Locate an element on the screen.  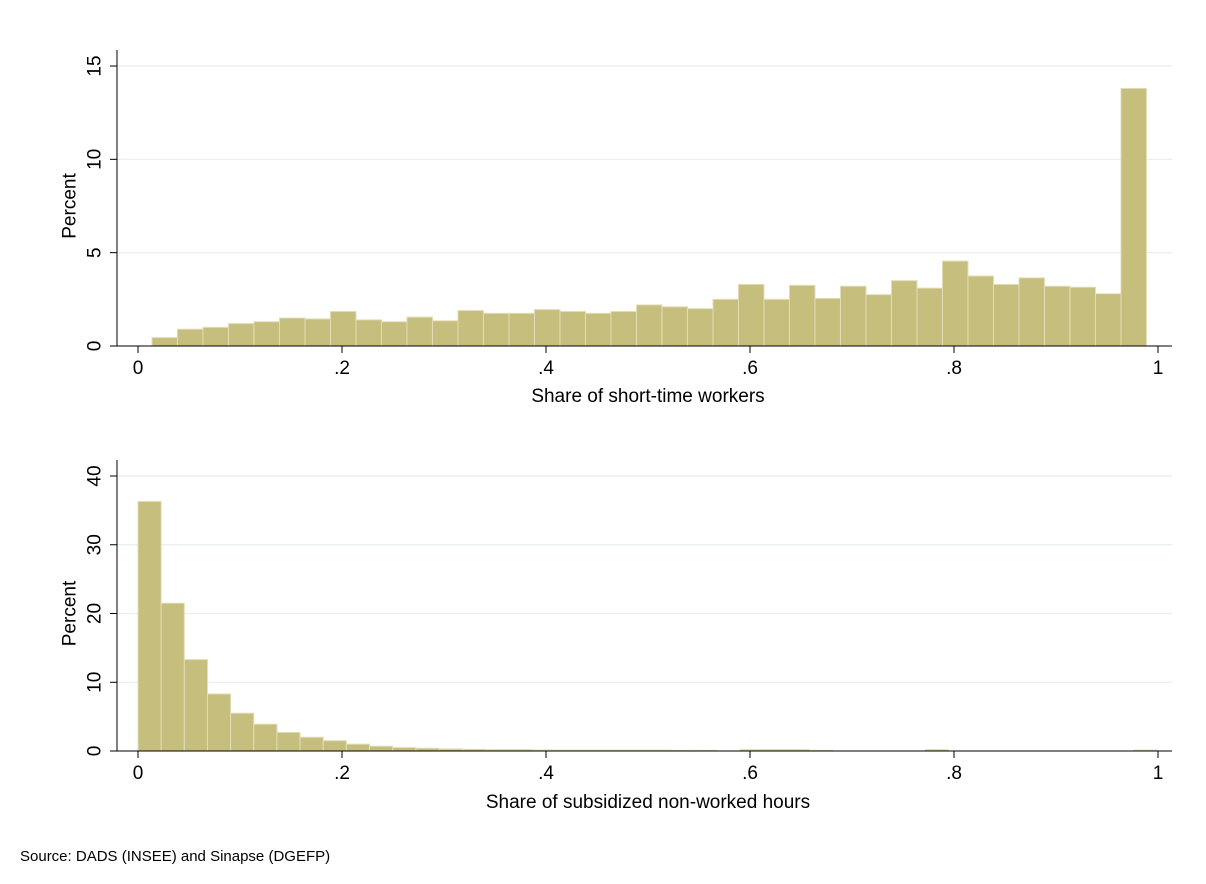
y-tick-label: 40 is located at coordinates (95, 475).